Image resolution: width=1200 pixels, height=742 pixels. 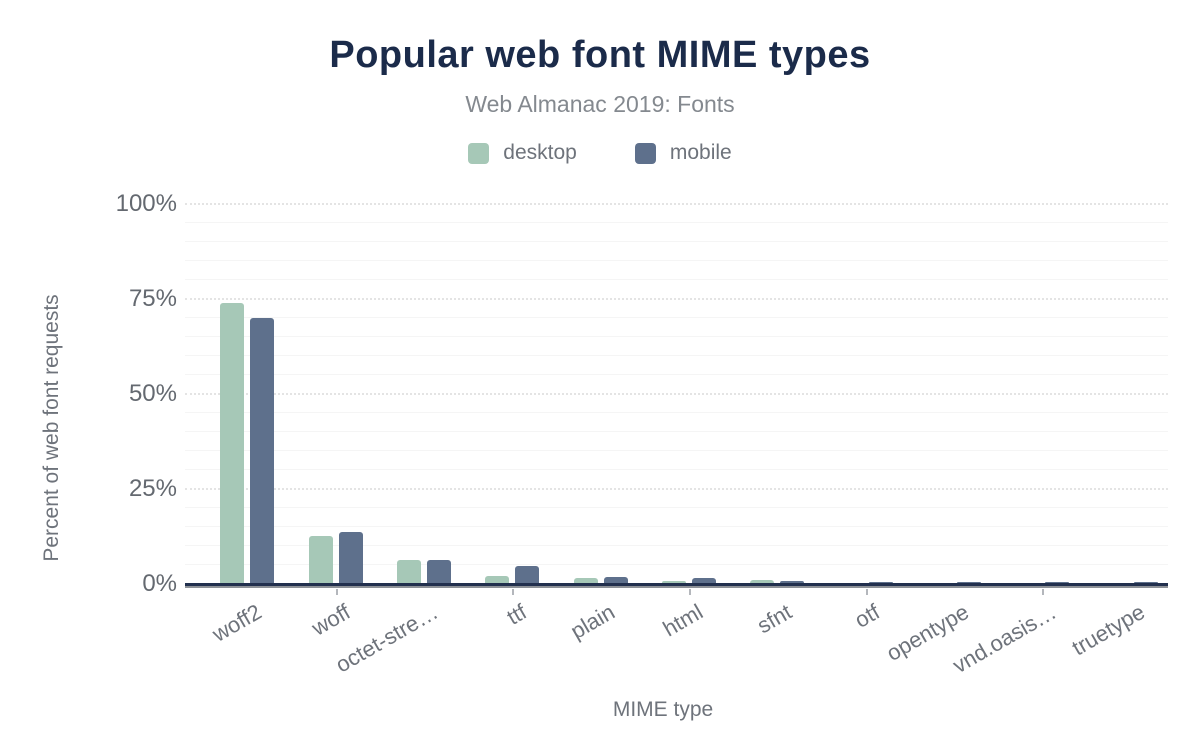 I want to click on legend-swatch-mobile, so click(x=645, y=153).